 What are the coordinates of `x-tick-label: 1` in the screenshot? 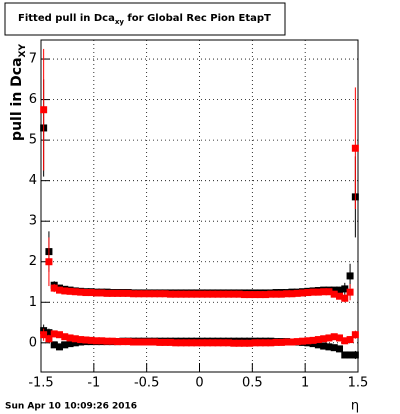 It's located at (305, 383).